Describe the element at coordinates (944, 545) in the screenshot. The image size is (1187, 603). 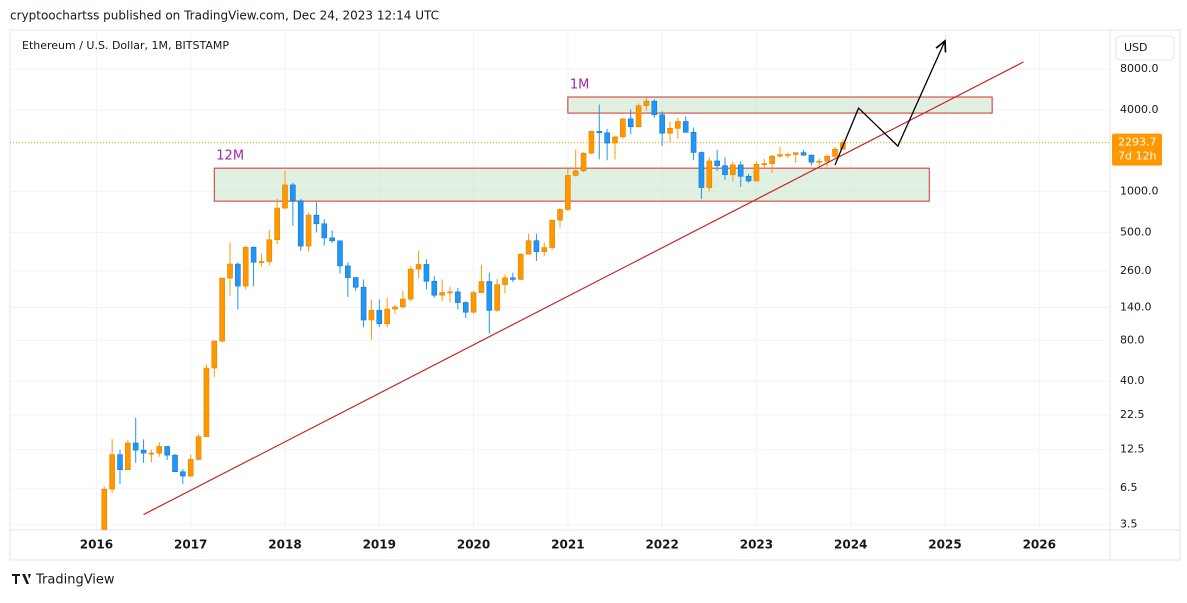
I see `x-tick-label: 2025` at that location.